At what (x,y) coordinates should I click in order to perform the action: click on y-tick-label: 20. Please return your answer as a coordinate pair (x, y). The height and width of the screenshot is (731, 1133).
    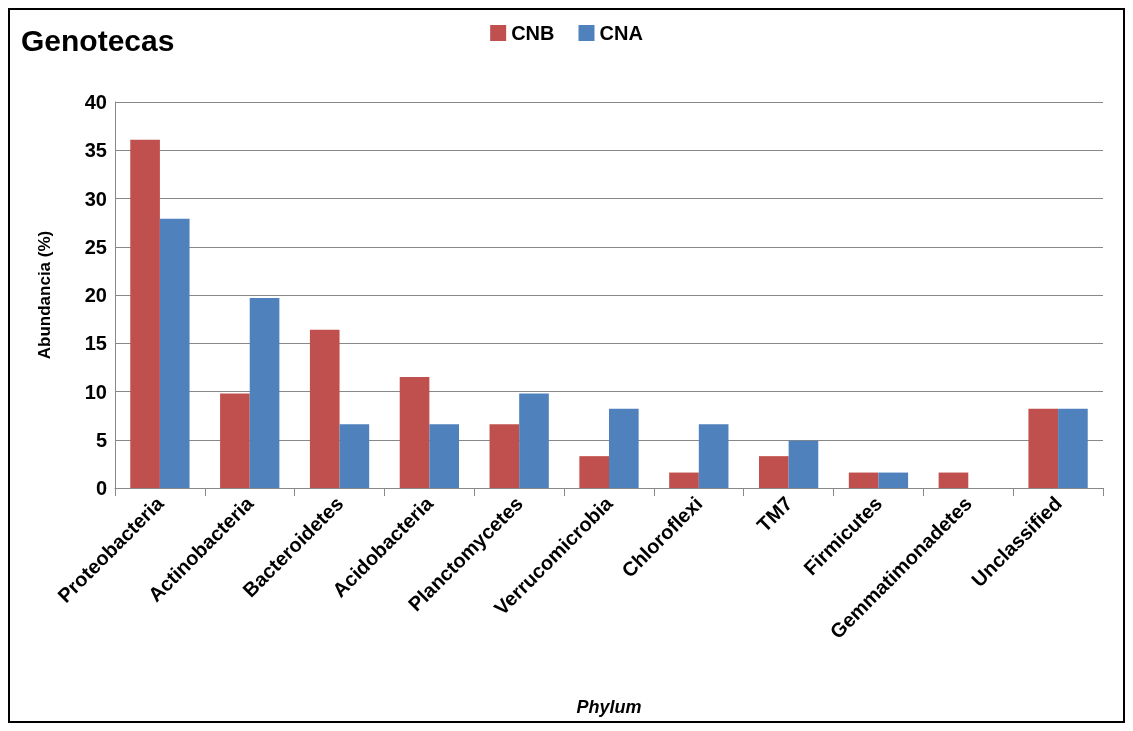
    Looking at the image, I should click on (95, 295).